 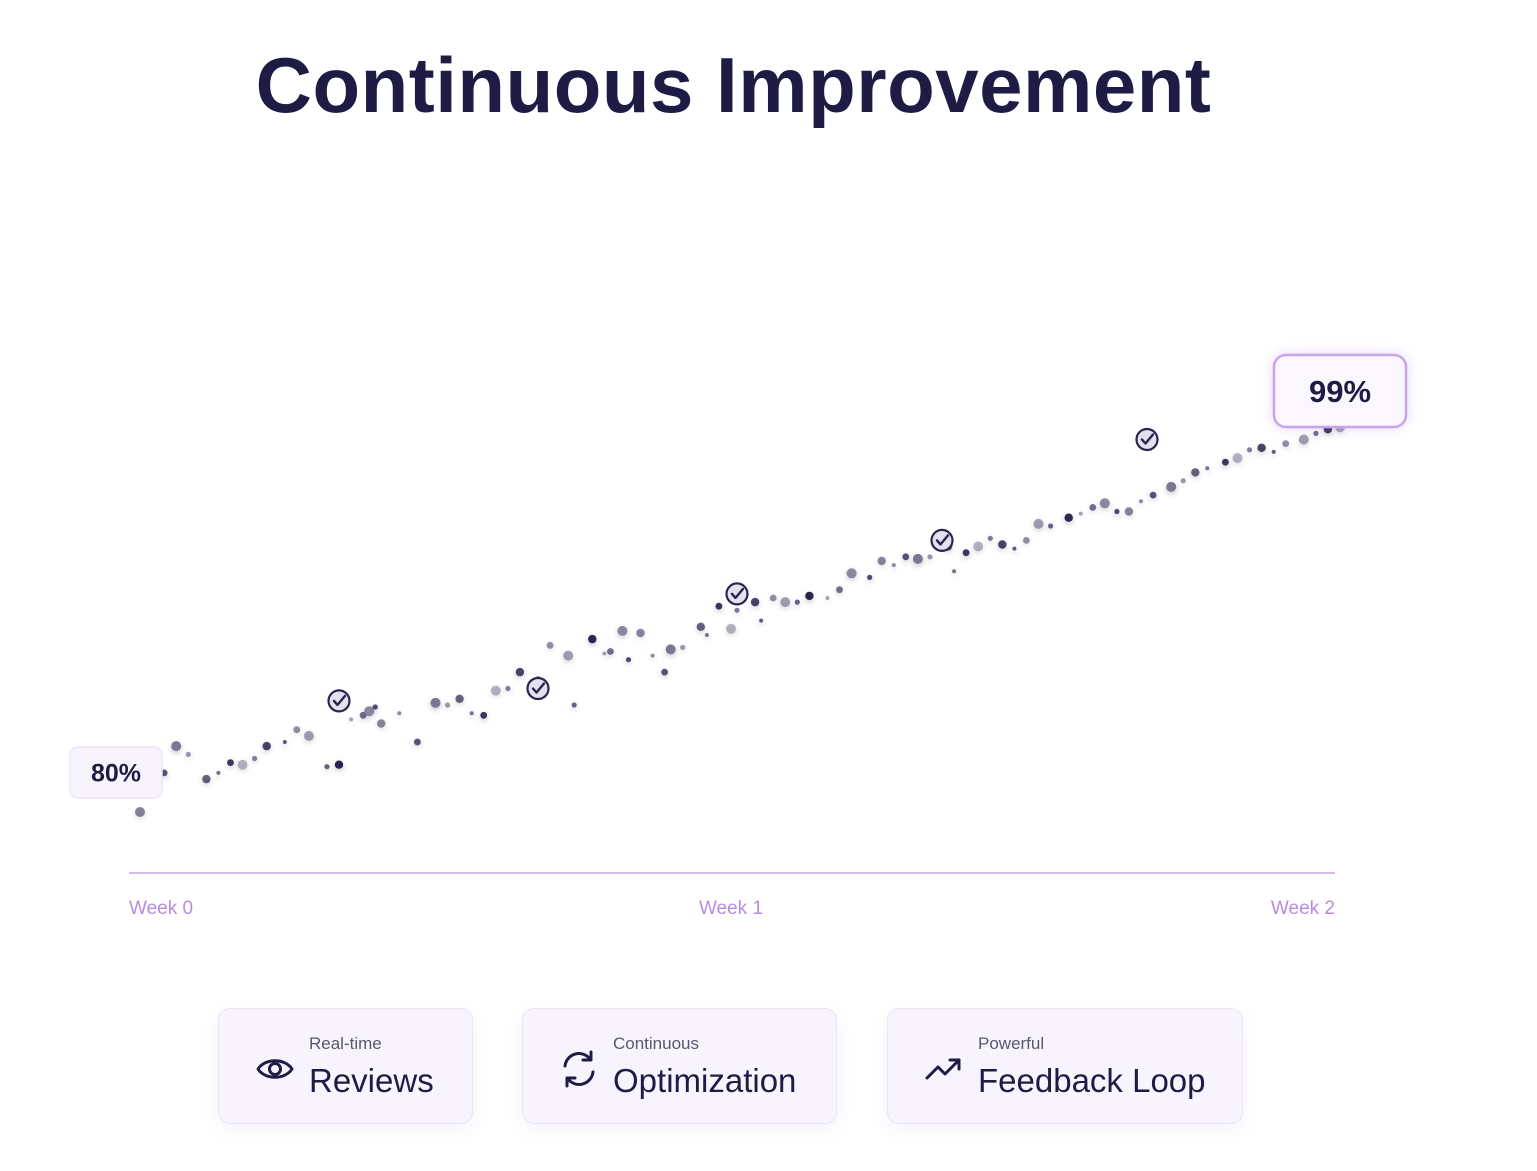 What do you see at coordinates (345, 1043) in the screenshot?
I see `feature-kicker: Real-time` at bounding box center [345, 1043].